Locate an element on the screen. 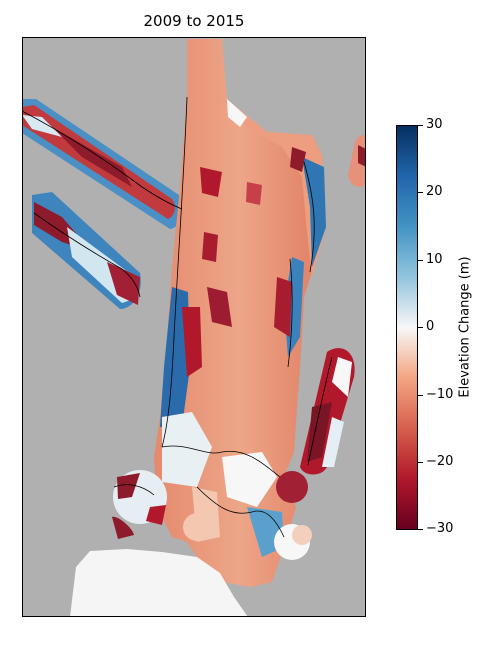 The width and height of the screenshot is (490, 653). colorbar-tick-neg20 is located at coordinates (420, 462).